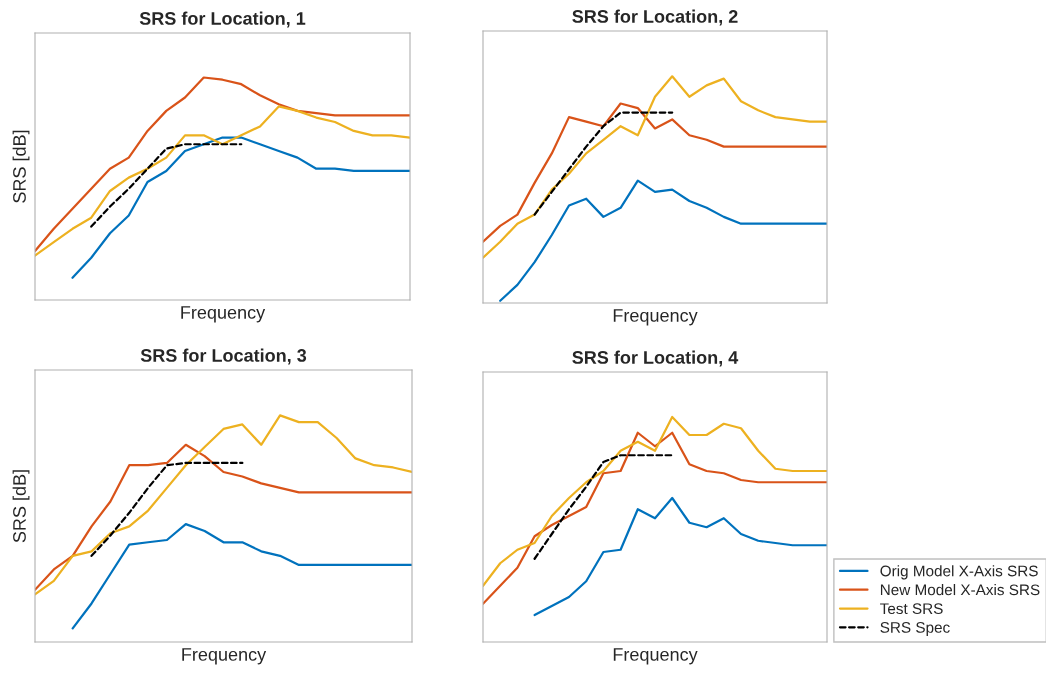  What do you see at coordinates (959, 572) in the screenshot?
I see `legend-label: Orig Model X-Axis SRS` at bounding box center [959, 572].